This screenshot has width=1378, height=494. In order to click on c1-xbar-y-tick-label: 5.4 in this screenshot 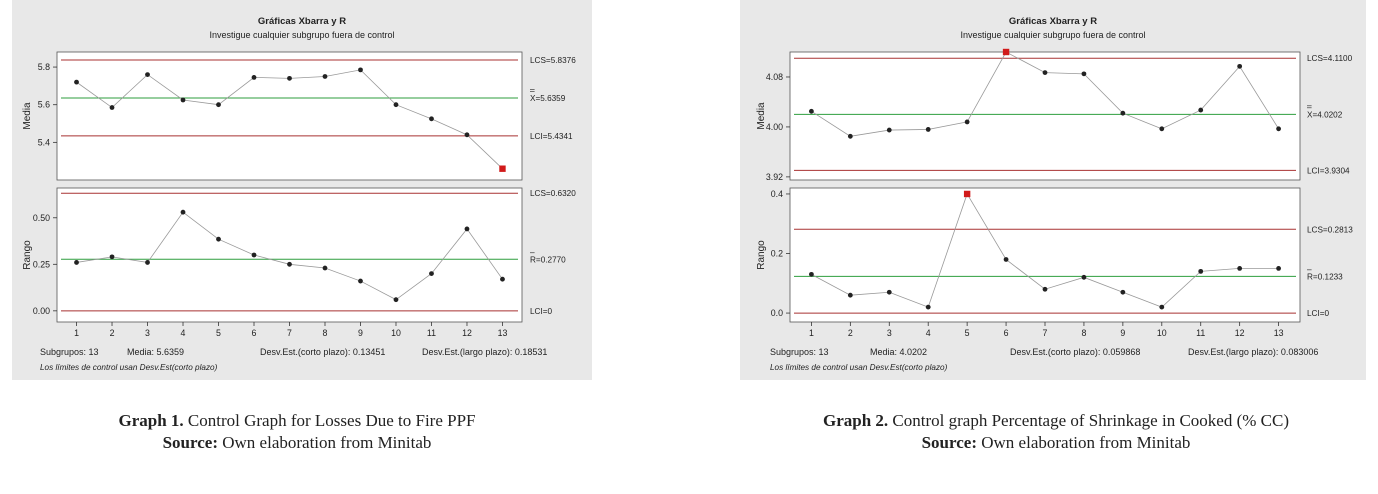, I will do `click(44, 142)`.